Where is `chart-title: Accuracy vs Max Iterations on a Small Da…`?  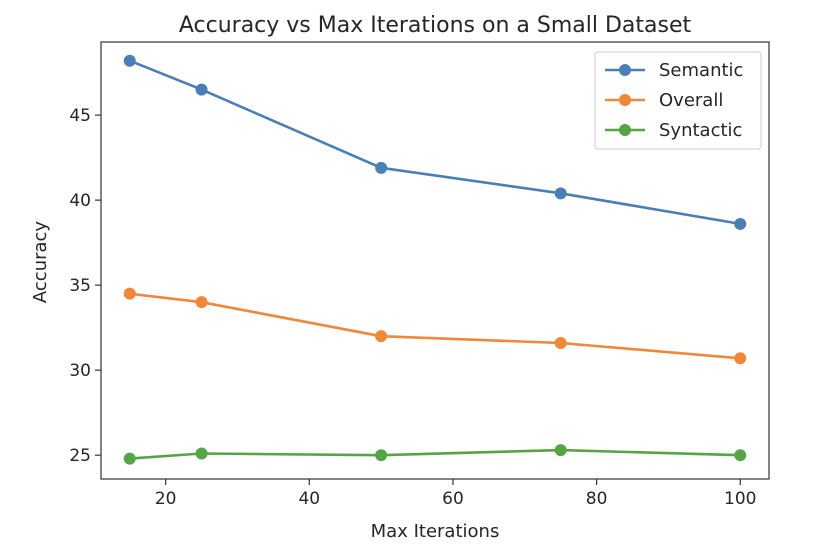
chart-title: Accuracy vs Max Iterations on a Small Da… is located at coordinates (435, 25).